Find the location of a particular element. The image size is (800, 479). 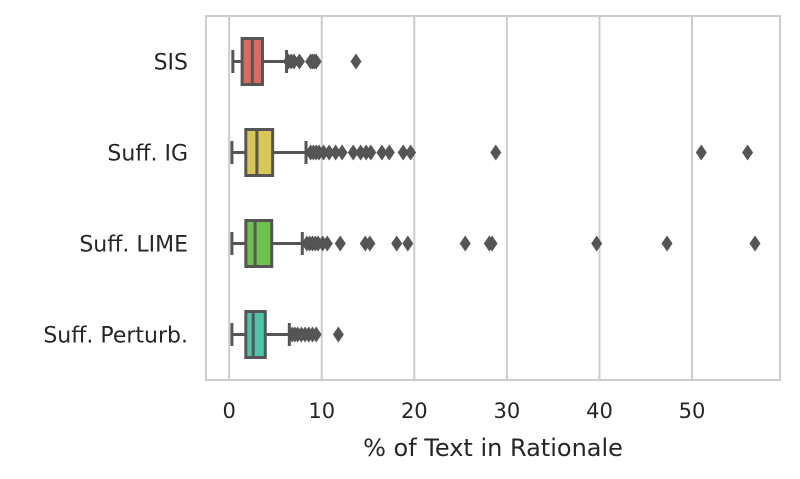

x-tick-labels: 0 10 20 30 40 50 is located at coordinates (463, 411).